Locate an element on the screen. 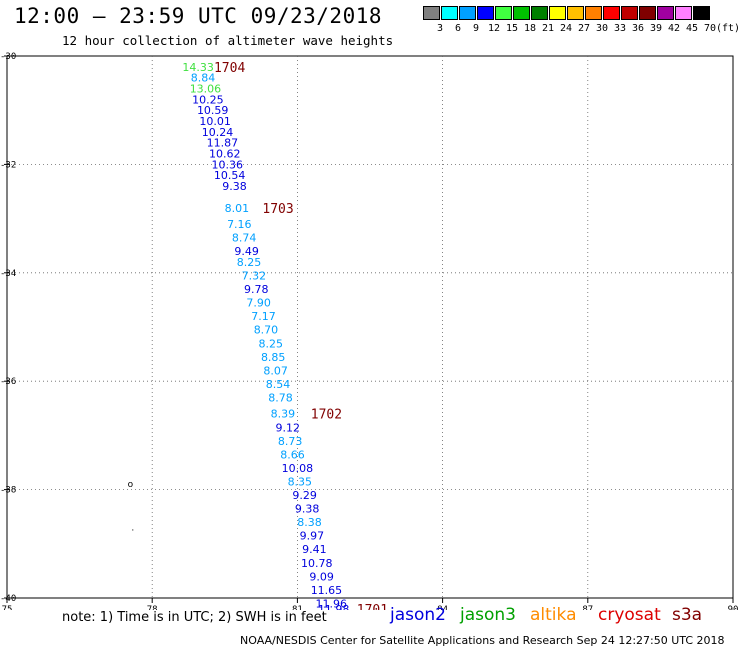 The image size is (740, 650). legend-swatch-label: 15 is located at coordinates (512, 28).